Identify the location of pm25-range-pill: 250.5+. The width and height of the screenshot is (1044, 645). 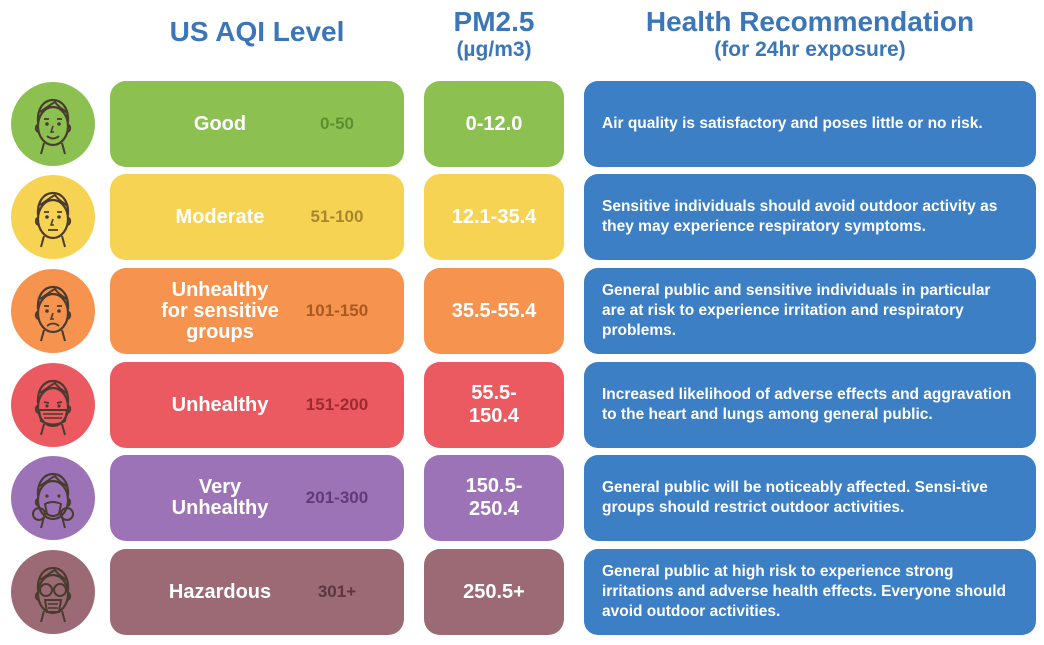
(494, 592).